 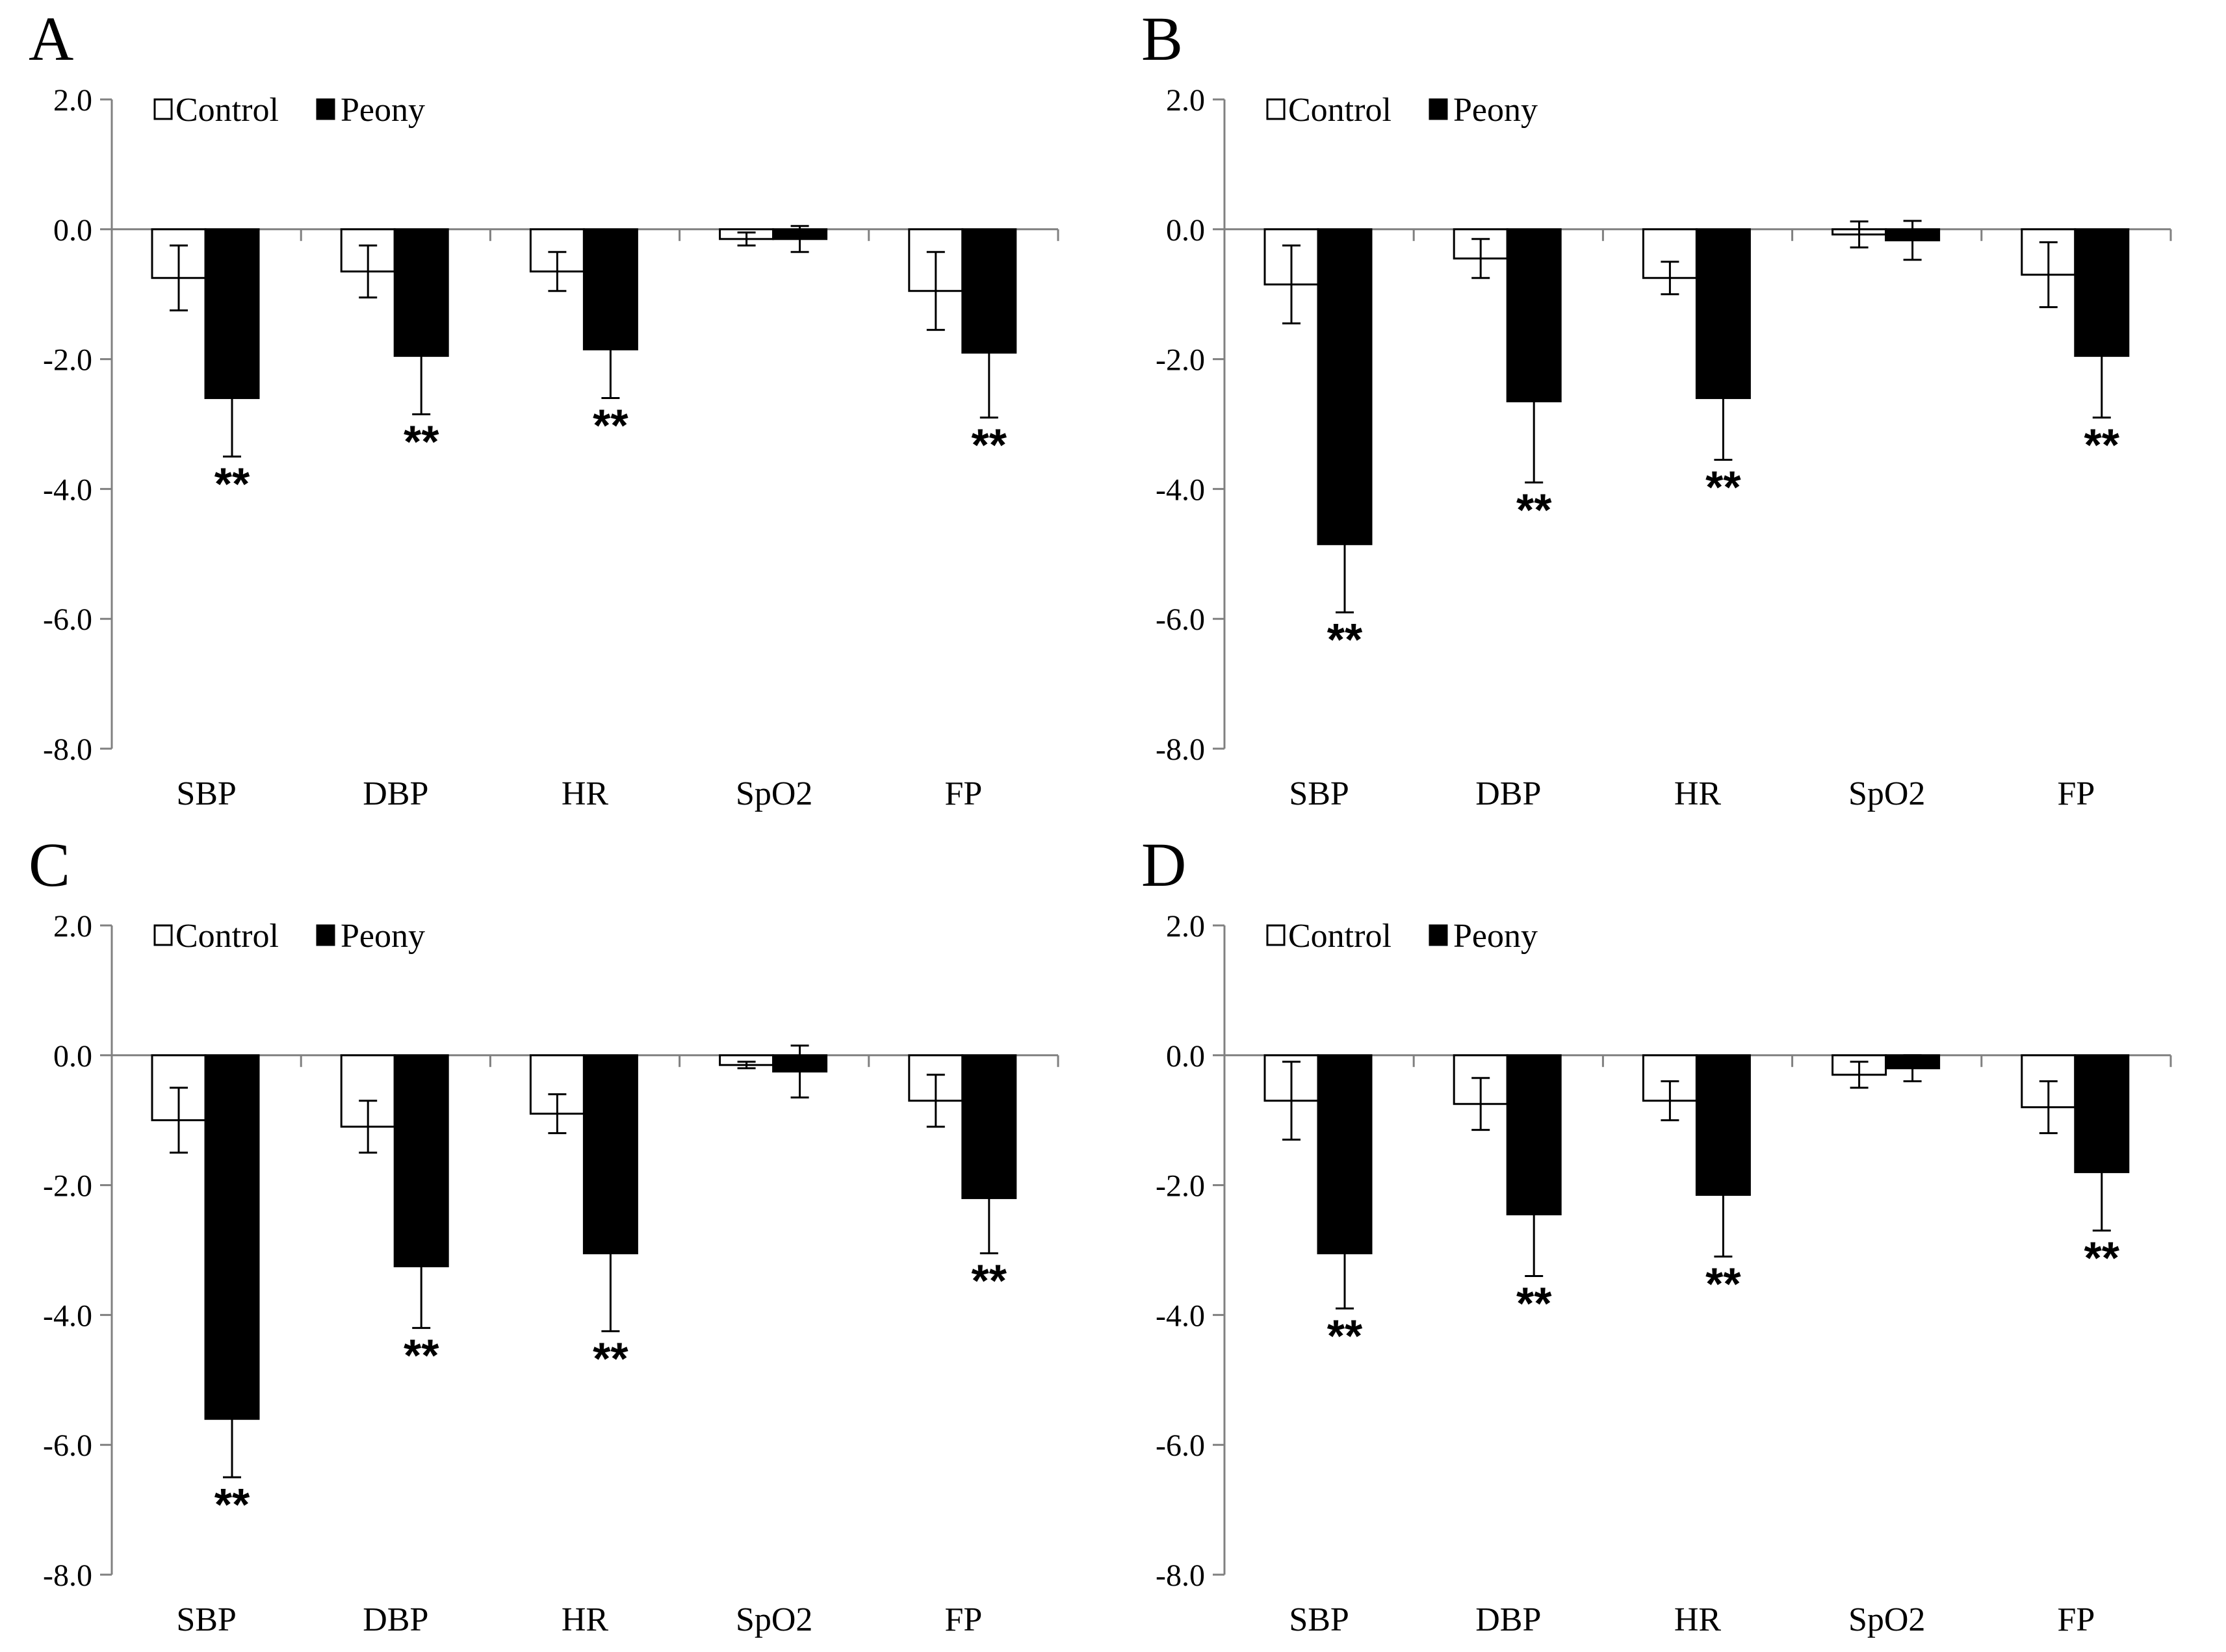 What do you see at coordinates (1163, 864) in the screenshot?
I see `panel-letter: D` at bounding box center [1163, 864].